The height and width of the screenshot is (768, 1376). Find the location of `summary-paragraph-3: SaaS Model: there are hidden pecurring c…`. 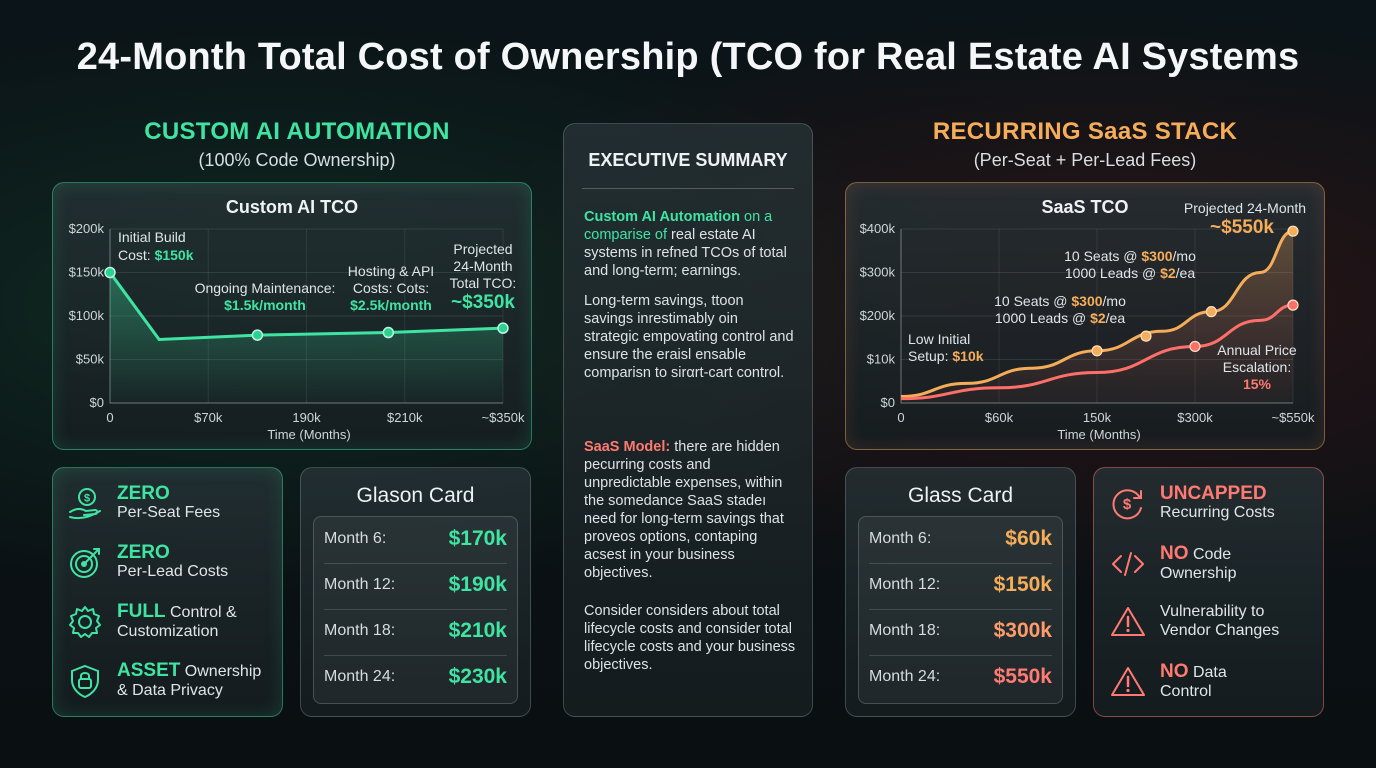

summary-paragraph-3: SaaS Model: there are hidden pecurring c… is located at coordinates (684, 510).